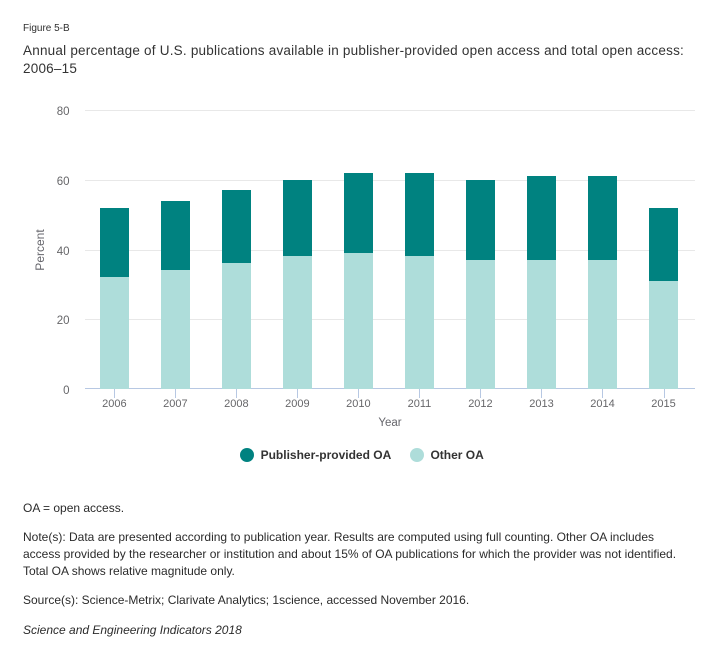 The width and height of the screenshot is (724, 663). I want to click on x-tick-label-2009: 2009, so click(297, 404).